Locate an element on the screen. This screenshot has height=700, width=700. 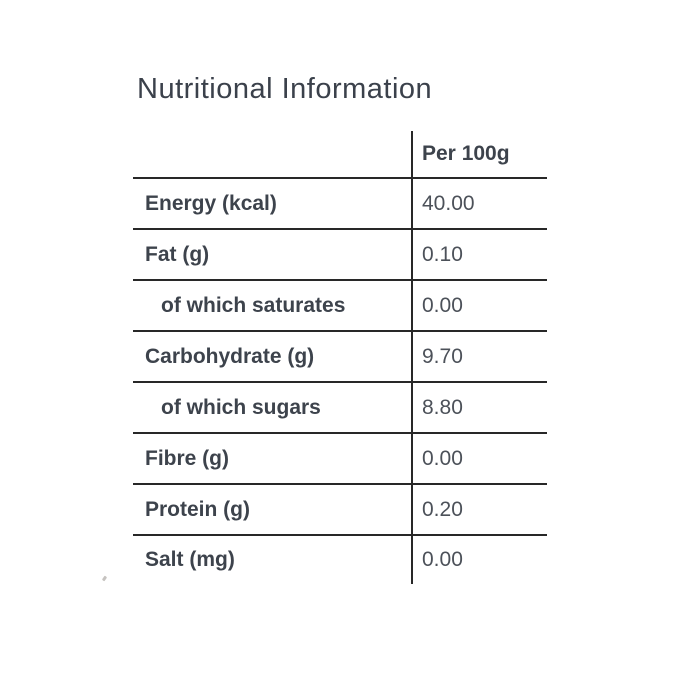
row-value-salt: 0.00 is located at coordinates (479, 560).